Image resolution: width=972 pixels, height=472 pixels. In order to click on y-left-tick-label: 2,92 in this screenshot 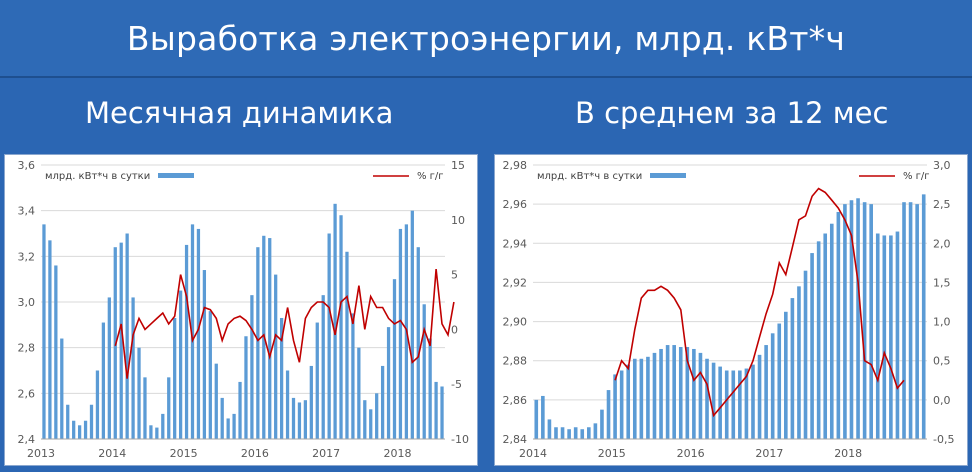, I will do `click(515, 282)`.